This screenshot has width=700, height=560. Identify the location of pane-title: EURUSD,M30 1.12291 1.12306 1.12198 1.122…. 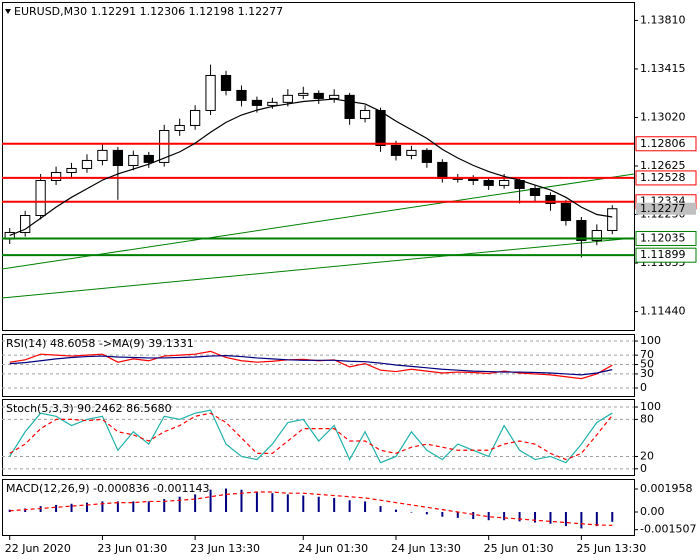
(148, 11).